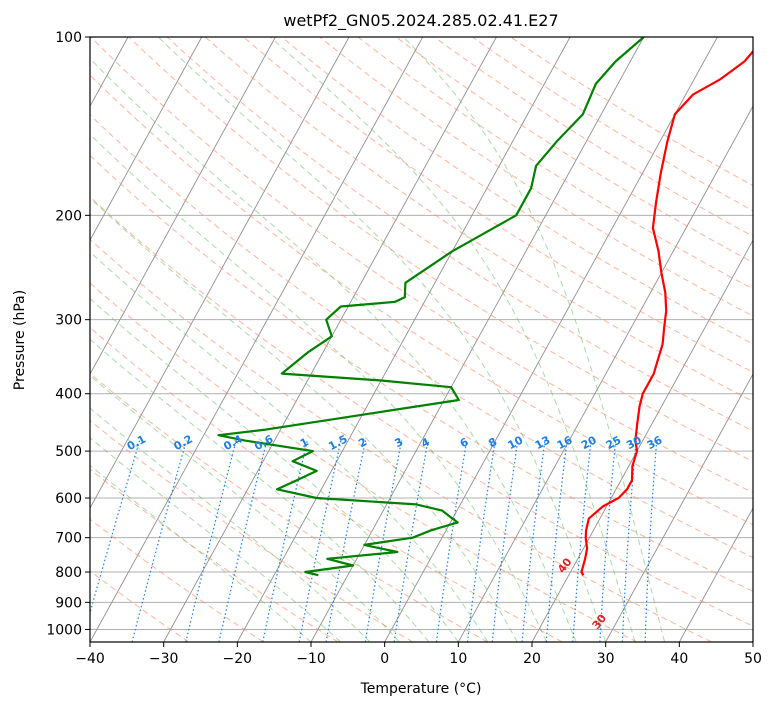 Image resolution: width=775 pixels, height=708 pixels. Describe the element at coordinates (606, 659) in the screenshot. I see `x-tick-label: 30` at that location.